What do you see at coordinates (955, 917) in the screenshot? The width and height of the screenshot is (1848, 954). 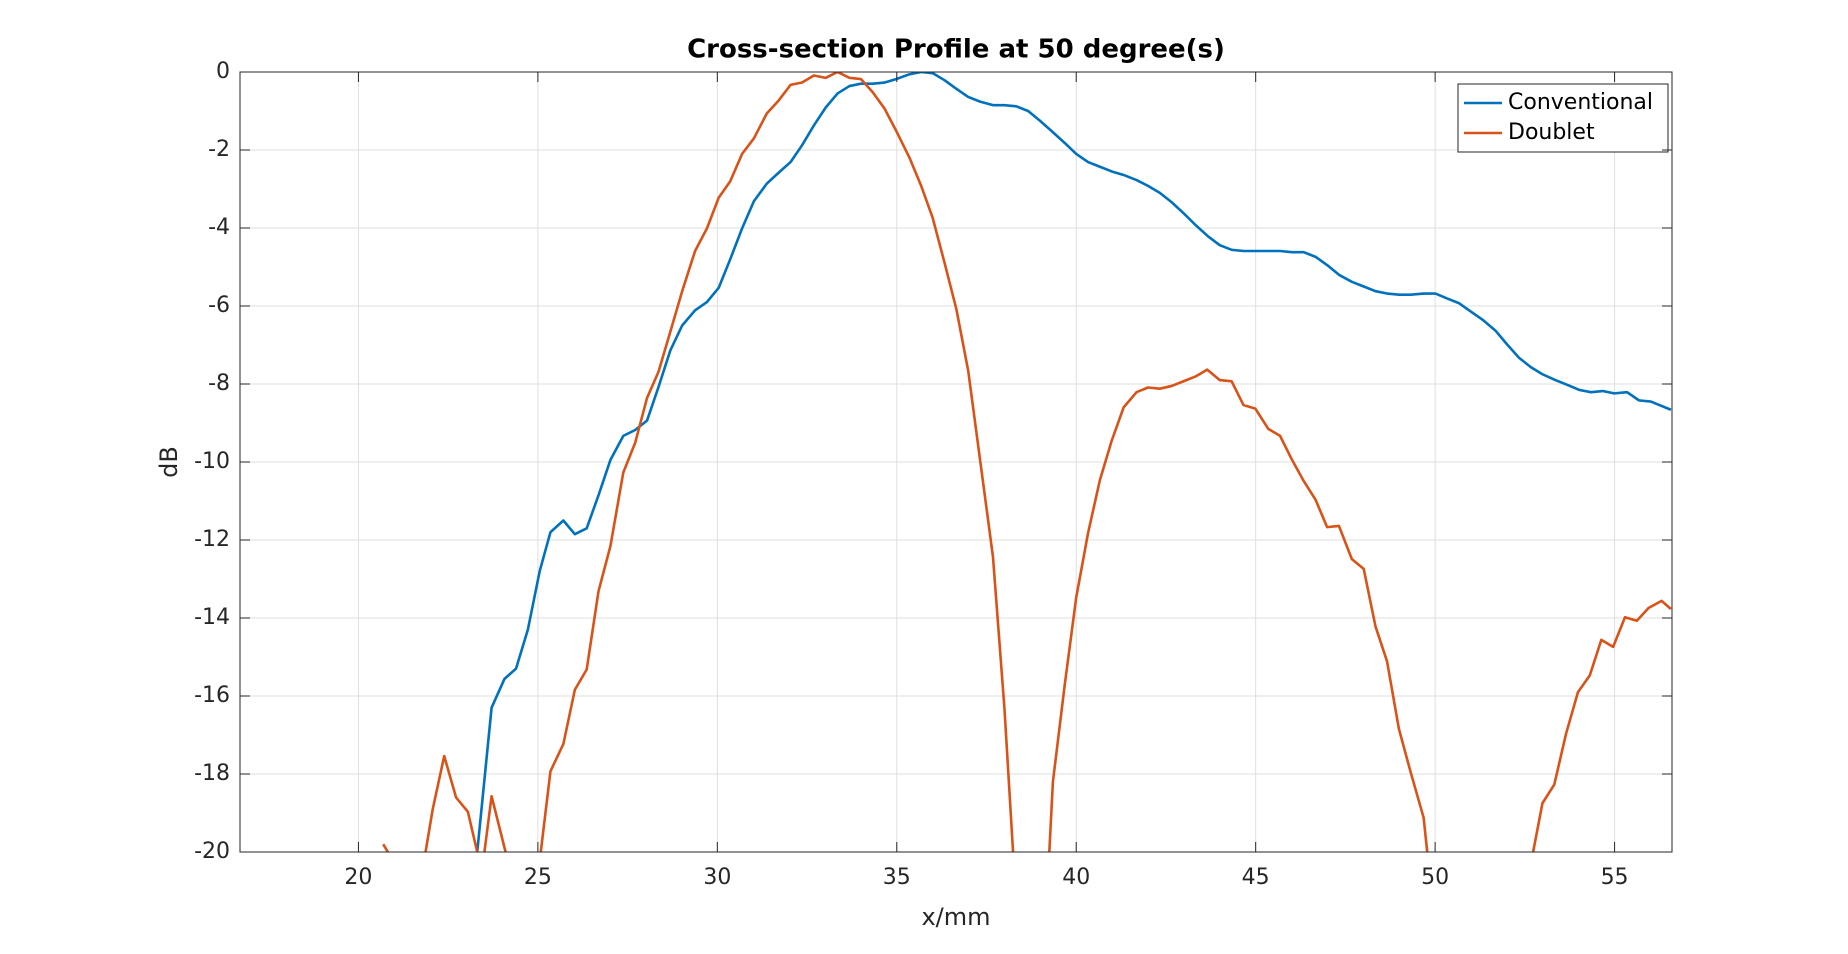 I see `x-axis-label: x/mm` at bounding box center [955, 917].